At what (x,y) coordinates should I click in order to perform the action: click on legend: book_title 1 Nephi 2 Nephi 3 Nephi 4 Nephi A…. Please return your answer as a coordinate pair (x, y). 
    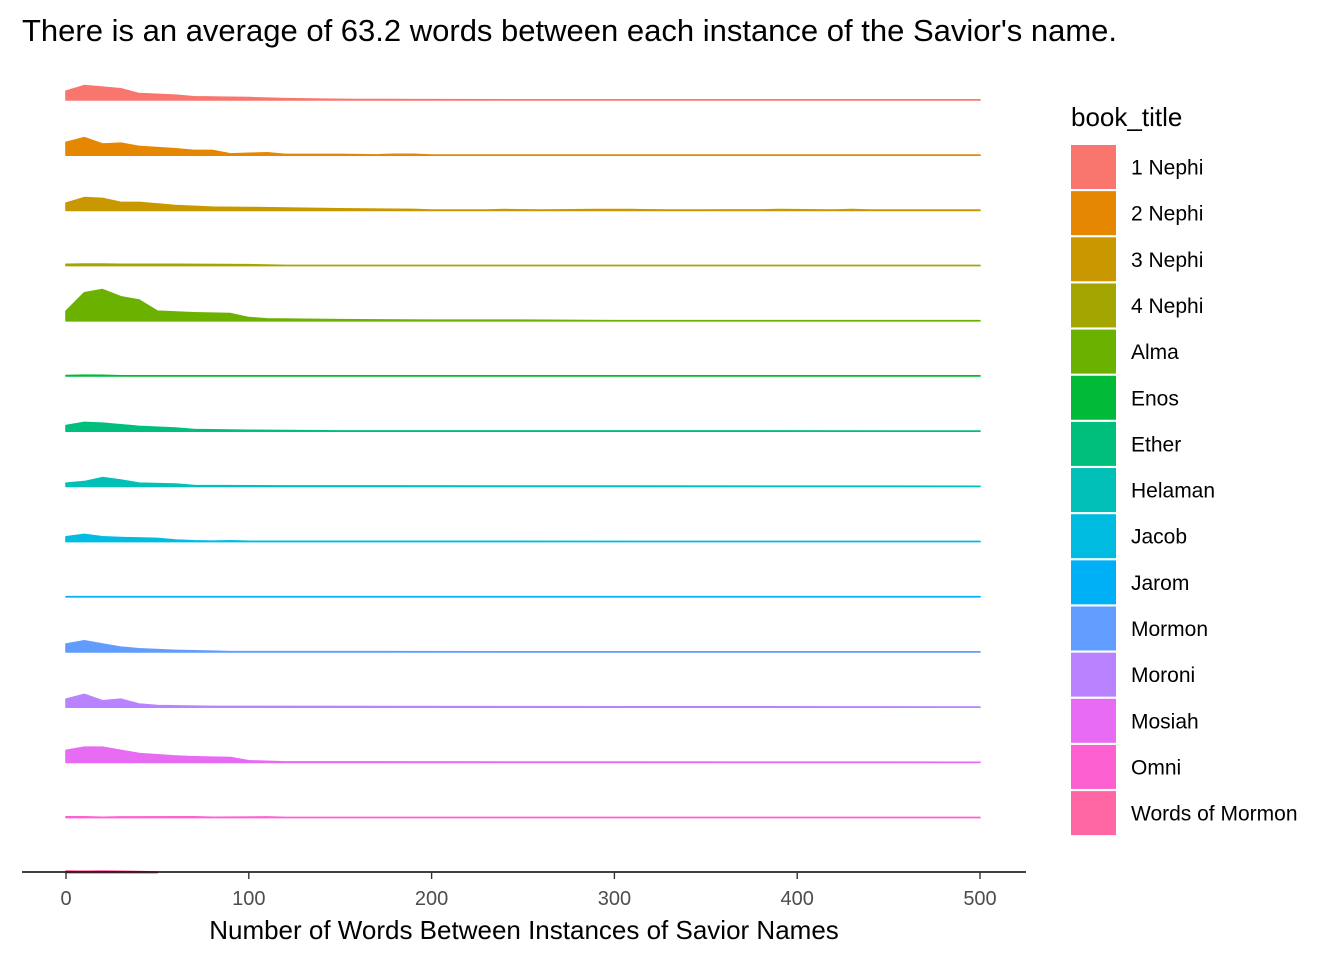
    Looking at the image, I should click on (1184, 469).